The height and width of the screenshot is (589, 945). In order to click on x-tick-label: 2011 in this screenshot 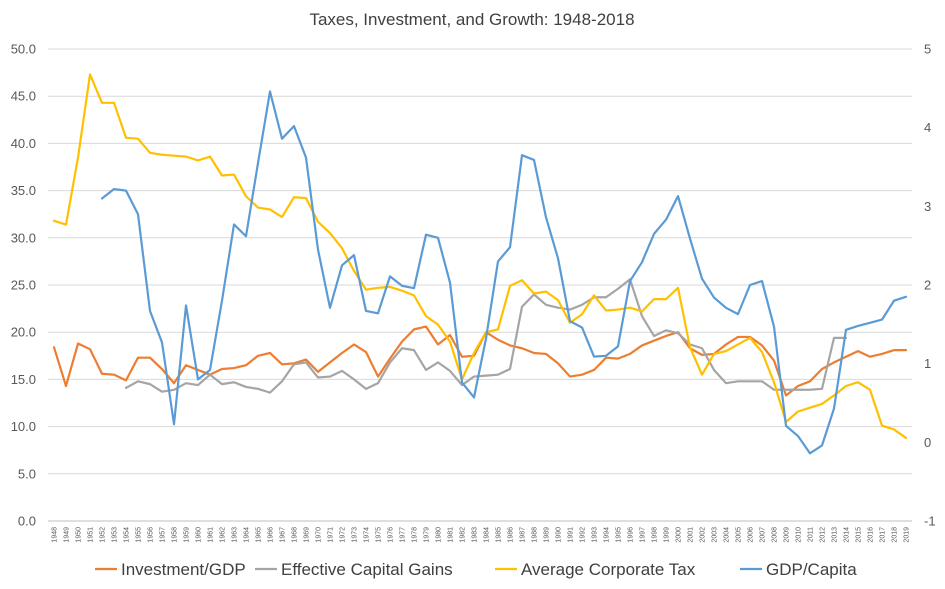, I will do `click(811, 534)`.